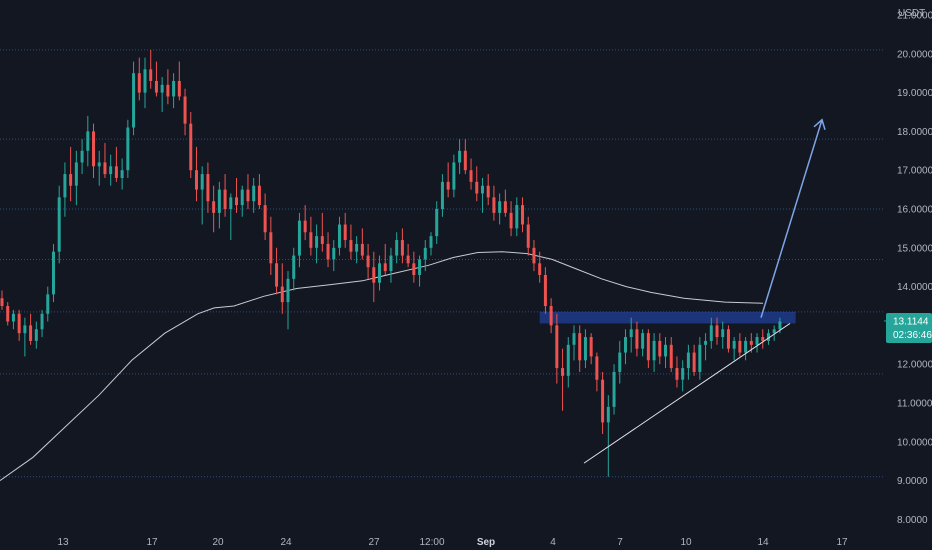 This screenshot has width=932, height=550. What do you see at coordinates (452, 542) in the screenshot?
I see `time-axis: 13 17 20 24 27 12:00 Sep 4 7 10 14 17` at bounding box center [452, 542].